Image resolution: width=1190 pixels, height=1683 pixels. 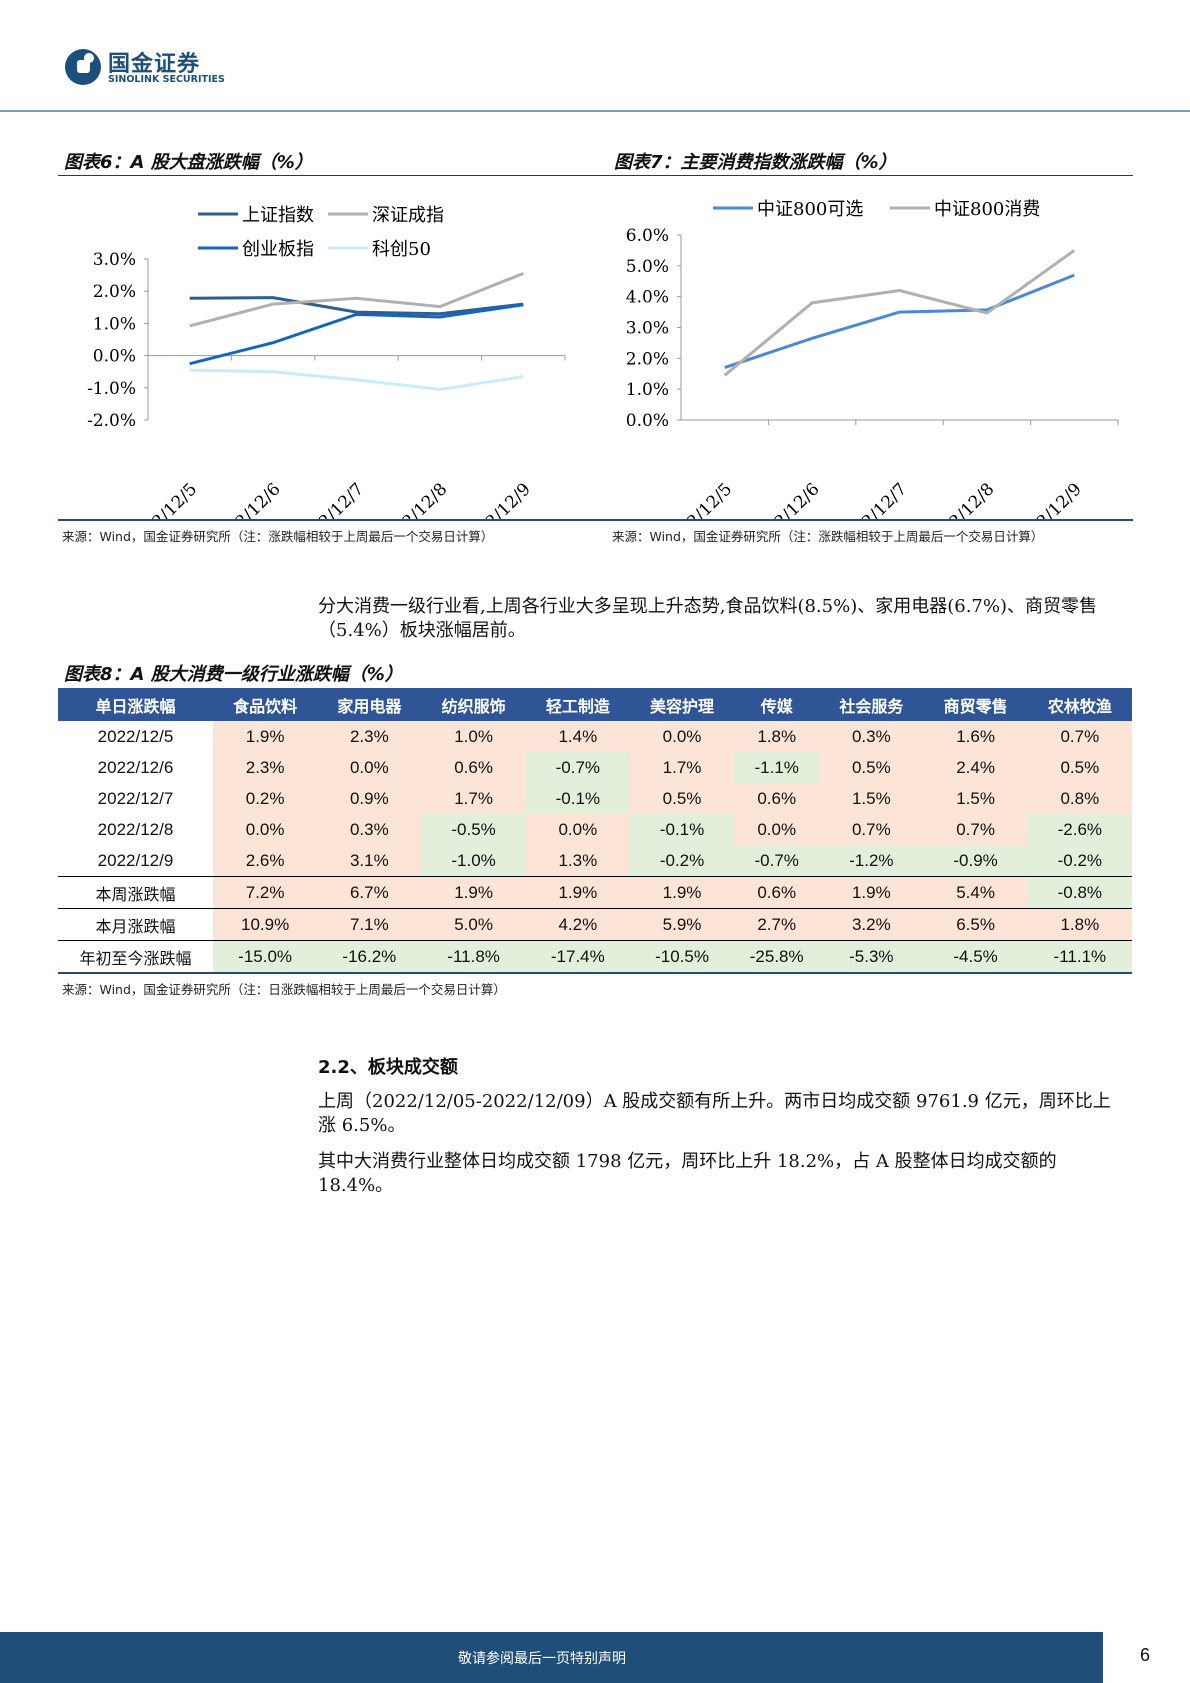 I want to click on y-tick-label: 6.0%, so click(x=647, y=236).